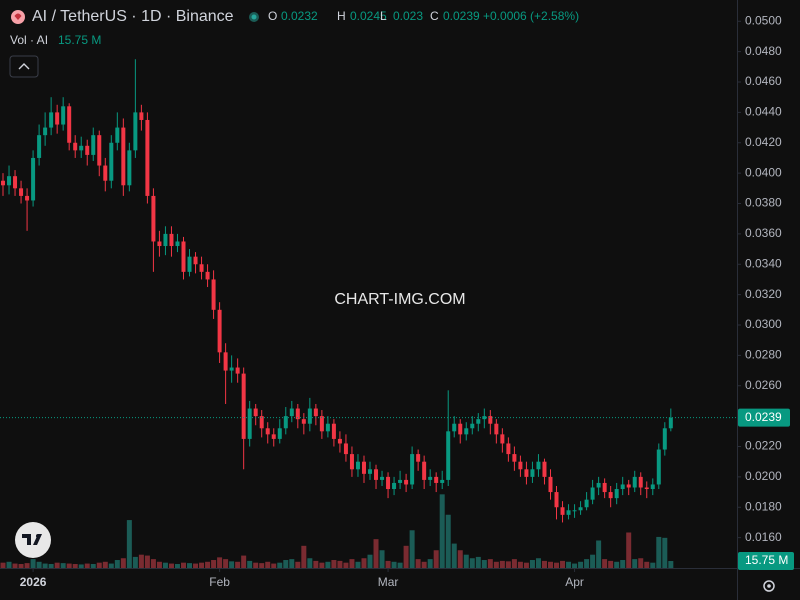 This screenshot has width=800, height=600. I want to click on collapse-icon, so click(24, 66).